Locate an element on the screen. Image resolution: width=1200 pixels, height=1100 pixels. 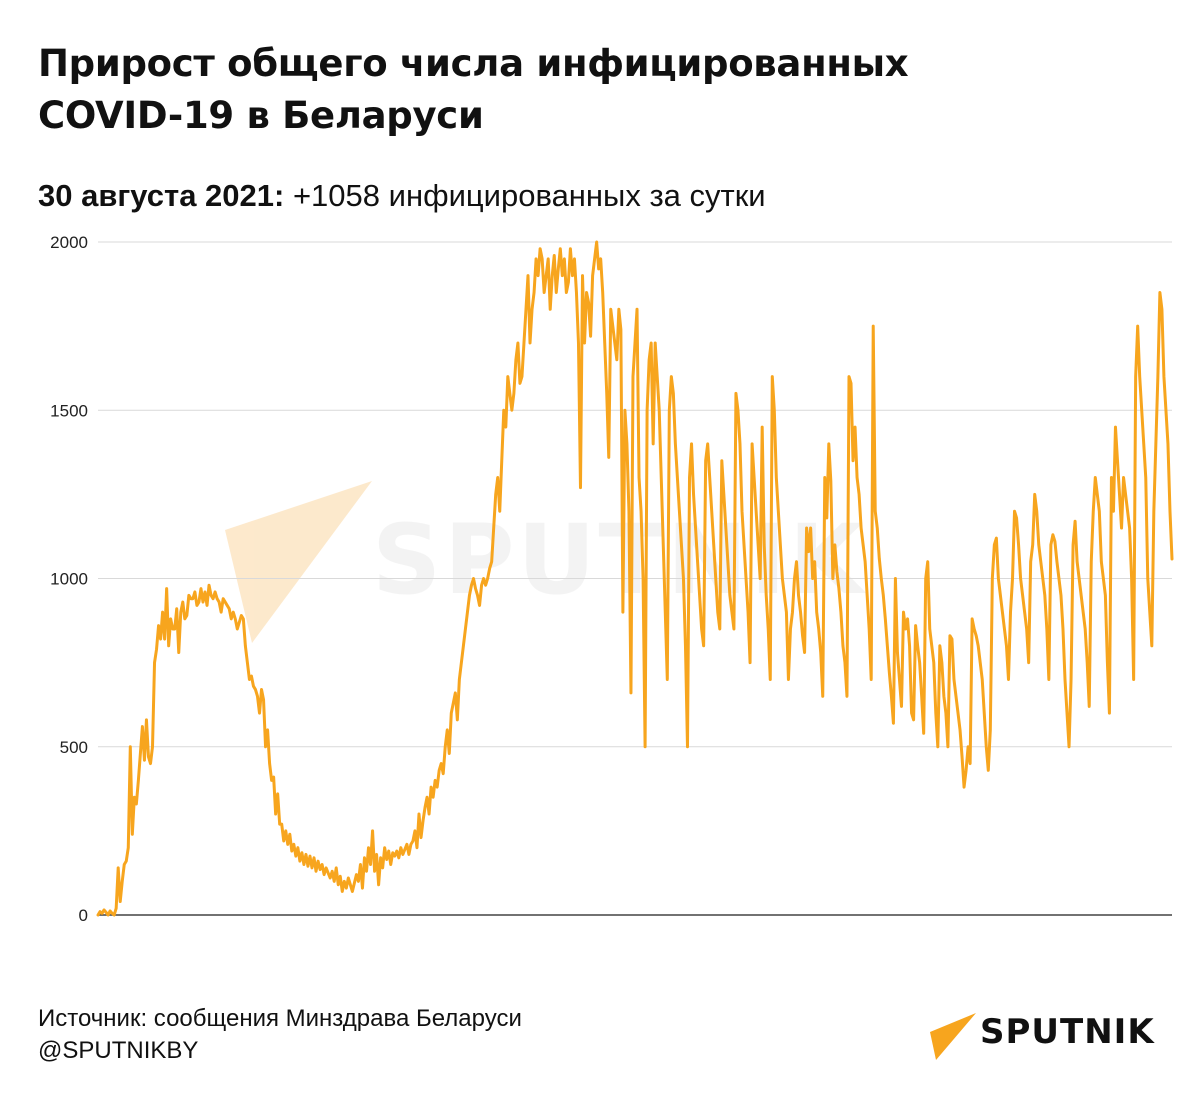
sputnik-logo: SPUTNIK is located at coordinates (1048, 1036).